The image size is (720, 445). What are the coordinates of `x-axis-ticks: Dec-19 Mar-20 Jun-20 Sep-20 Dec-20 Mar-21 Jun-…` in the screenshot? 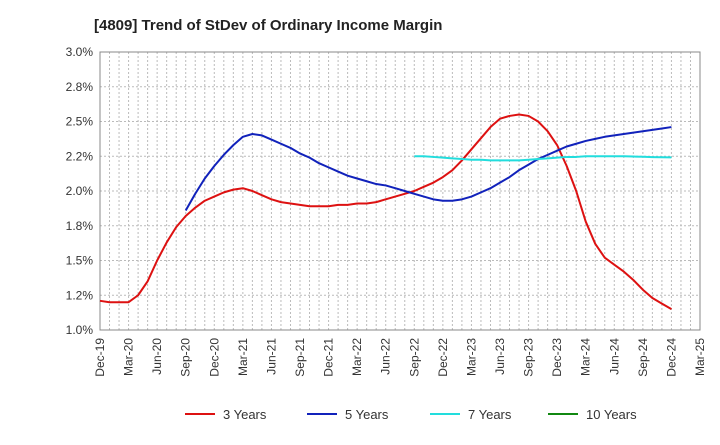 It's located at (400, 357).